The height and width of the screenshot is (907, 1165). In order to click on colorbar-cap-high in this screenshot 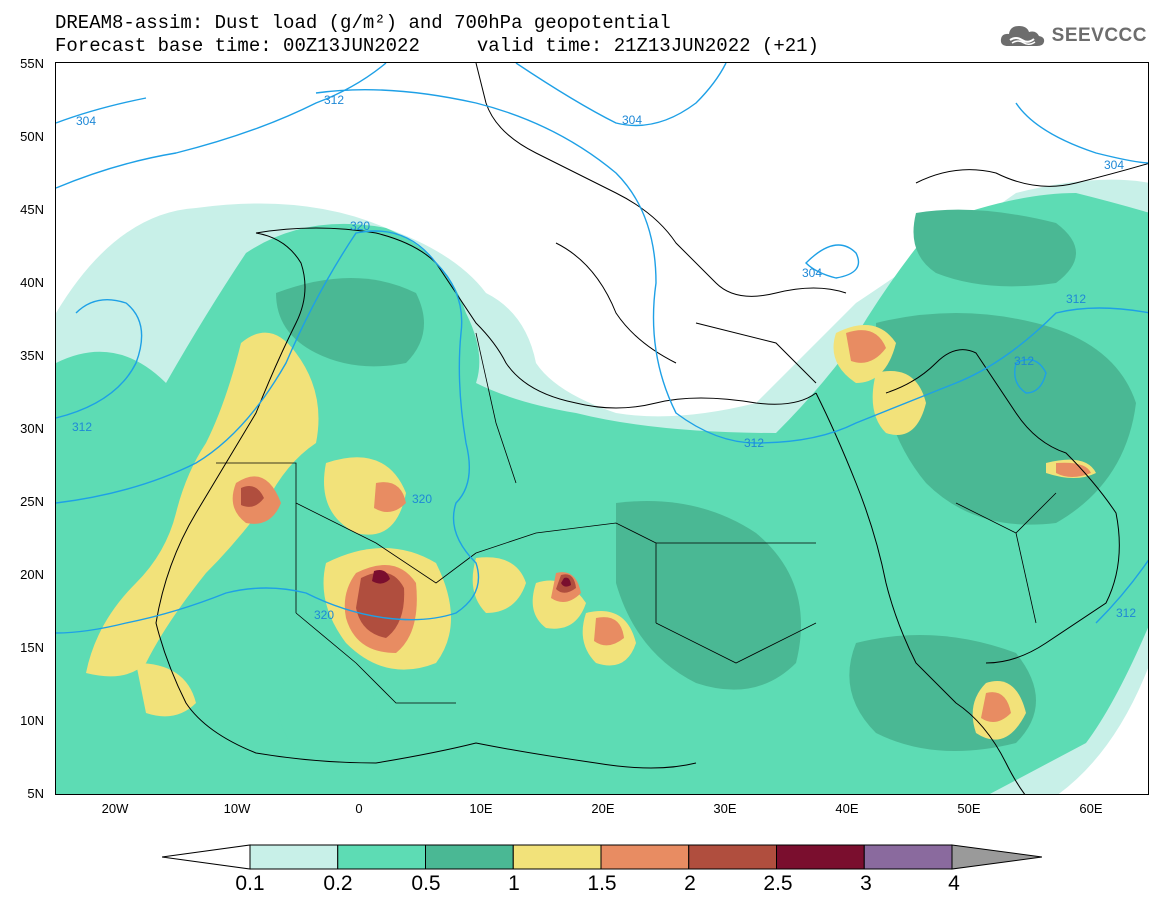, I will do `click(996, 857)`.